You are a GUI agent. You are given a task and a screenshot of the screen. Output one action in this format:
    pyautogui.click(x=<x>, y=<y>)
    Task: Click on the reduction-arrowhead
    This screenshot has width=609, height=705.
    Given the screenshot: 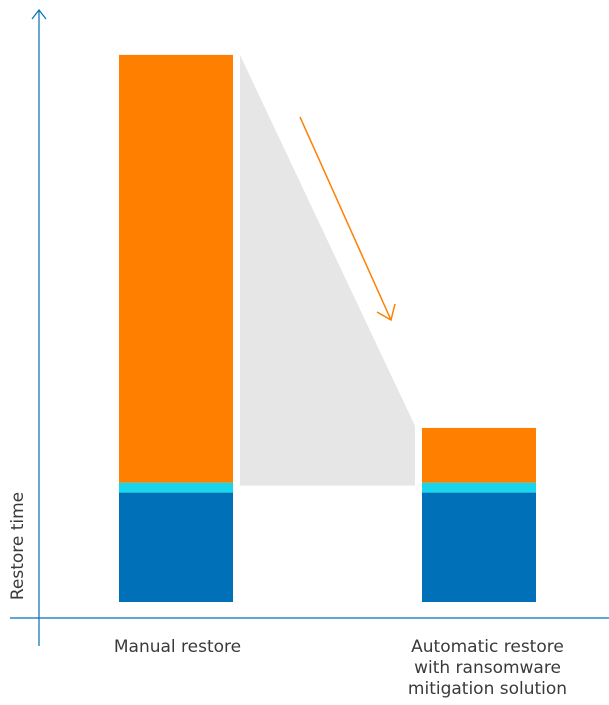 What is the action you would take?
    pyautogui.click(x=386, y=312)
    